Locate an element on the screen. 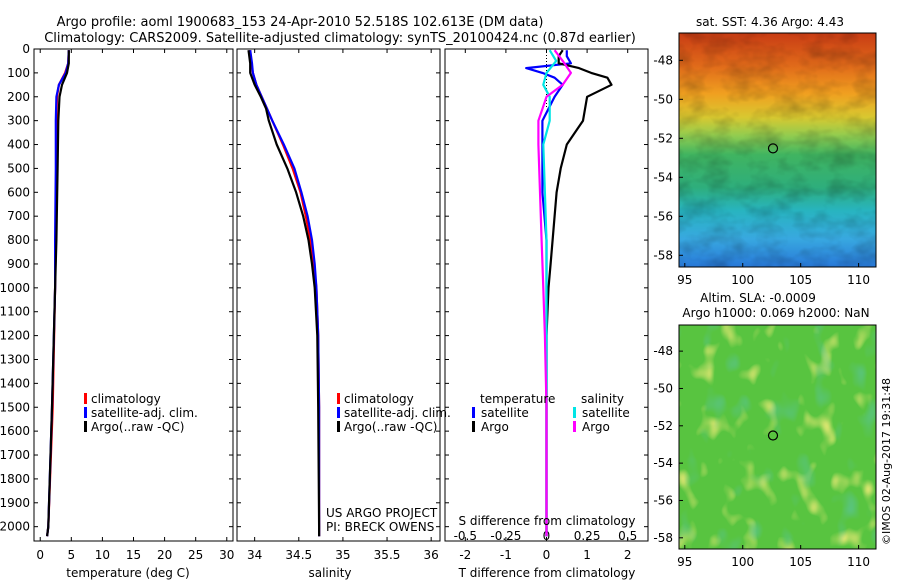 Image resolution: width=900 pixels, height=580 pixels. imos-watermark: ©IMOS 02-Aug-2017 19:31:48 is located at coordinates (886, 461).